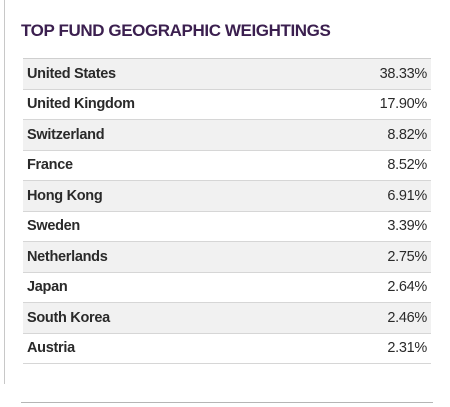 Image resolution: width=450 pixels, height=407 pixels. I want to click on weighting-value: 2.46%, so click(407, 317).